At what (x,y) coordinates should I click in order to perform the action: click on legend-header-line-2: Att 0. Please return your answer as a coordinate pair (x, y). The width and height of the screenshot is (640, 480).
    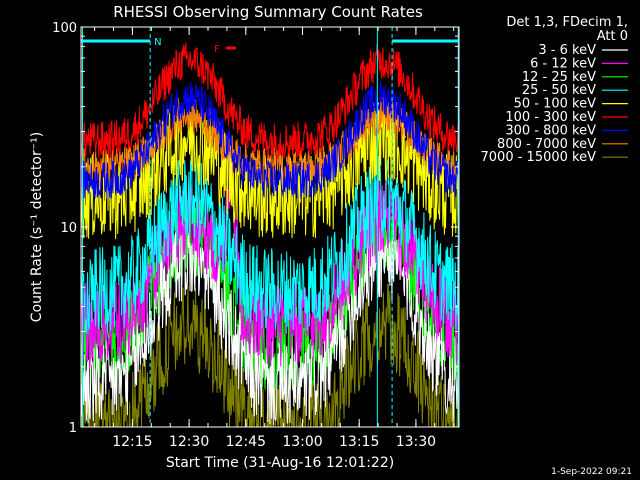
    Looking at the image, I should click on (612, 36).